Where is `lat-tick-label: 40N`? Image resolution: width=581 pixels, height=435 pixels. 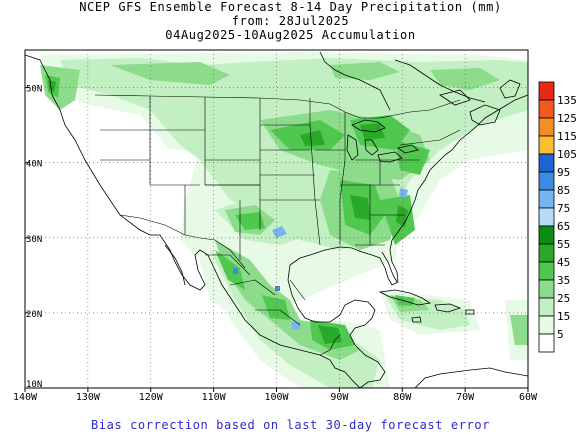 lat-tick-label: 40N is located at coordinates (34, 165).